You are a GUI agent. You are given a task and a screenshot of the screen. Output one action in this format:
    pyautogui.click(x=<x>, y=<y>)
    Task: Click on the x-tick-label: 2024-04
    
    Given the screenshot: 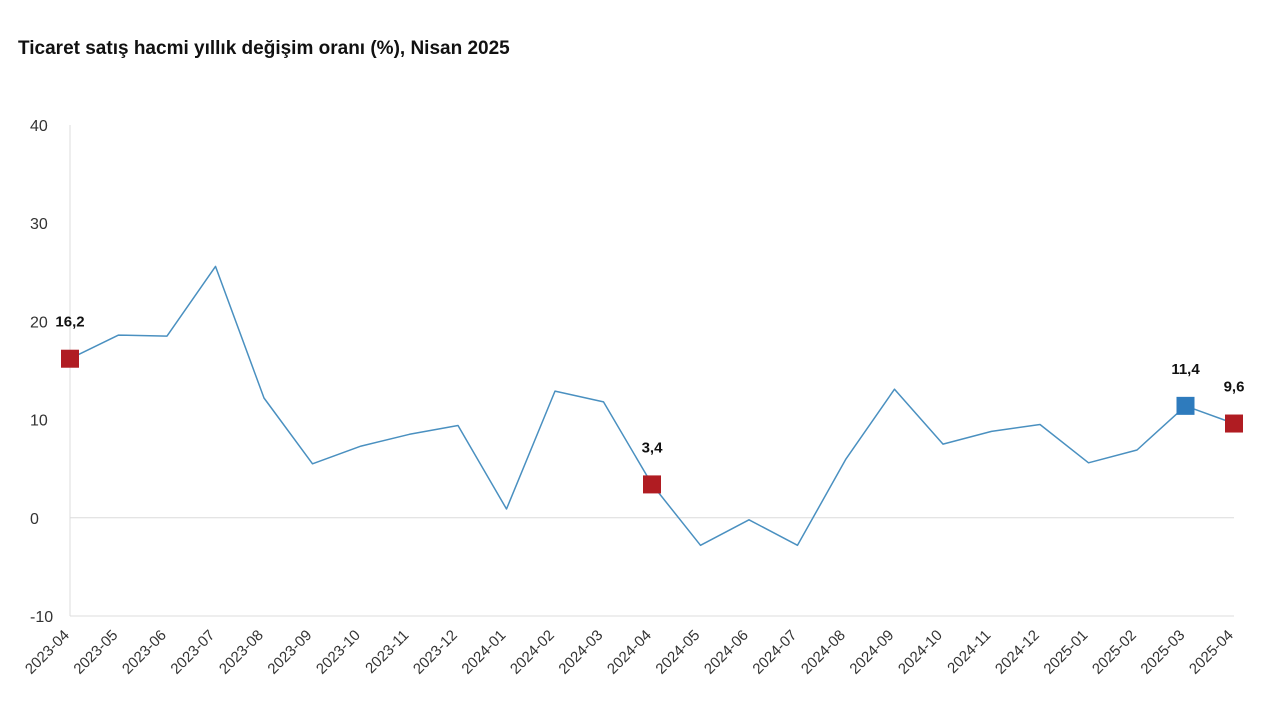 What is the action you would take?
    pyautogui.click(x=629, y=652)
    